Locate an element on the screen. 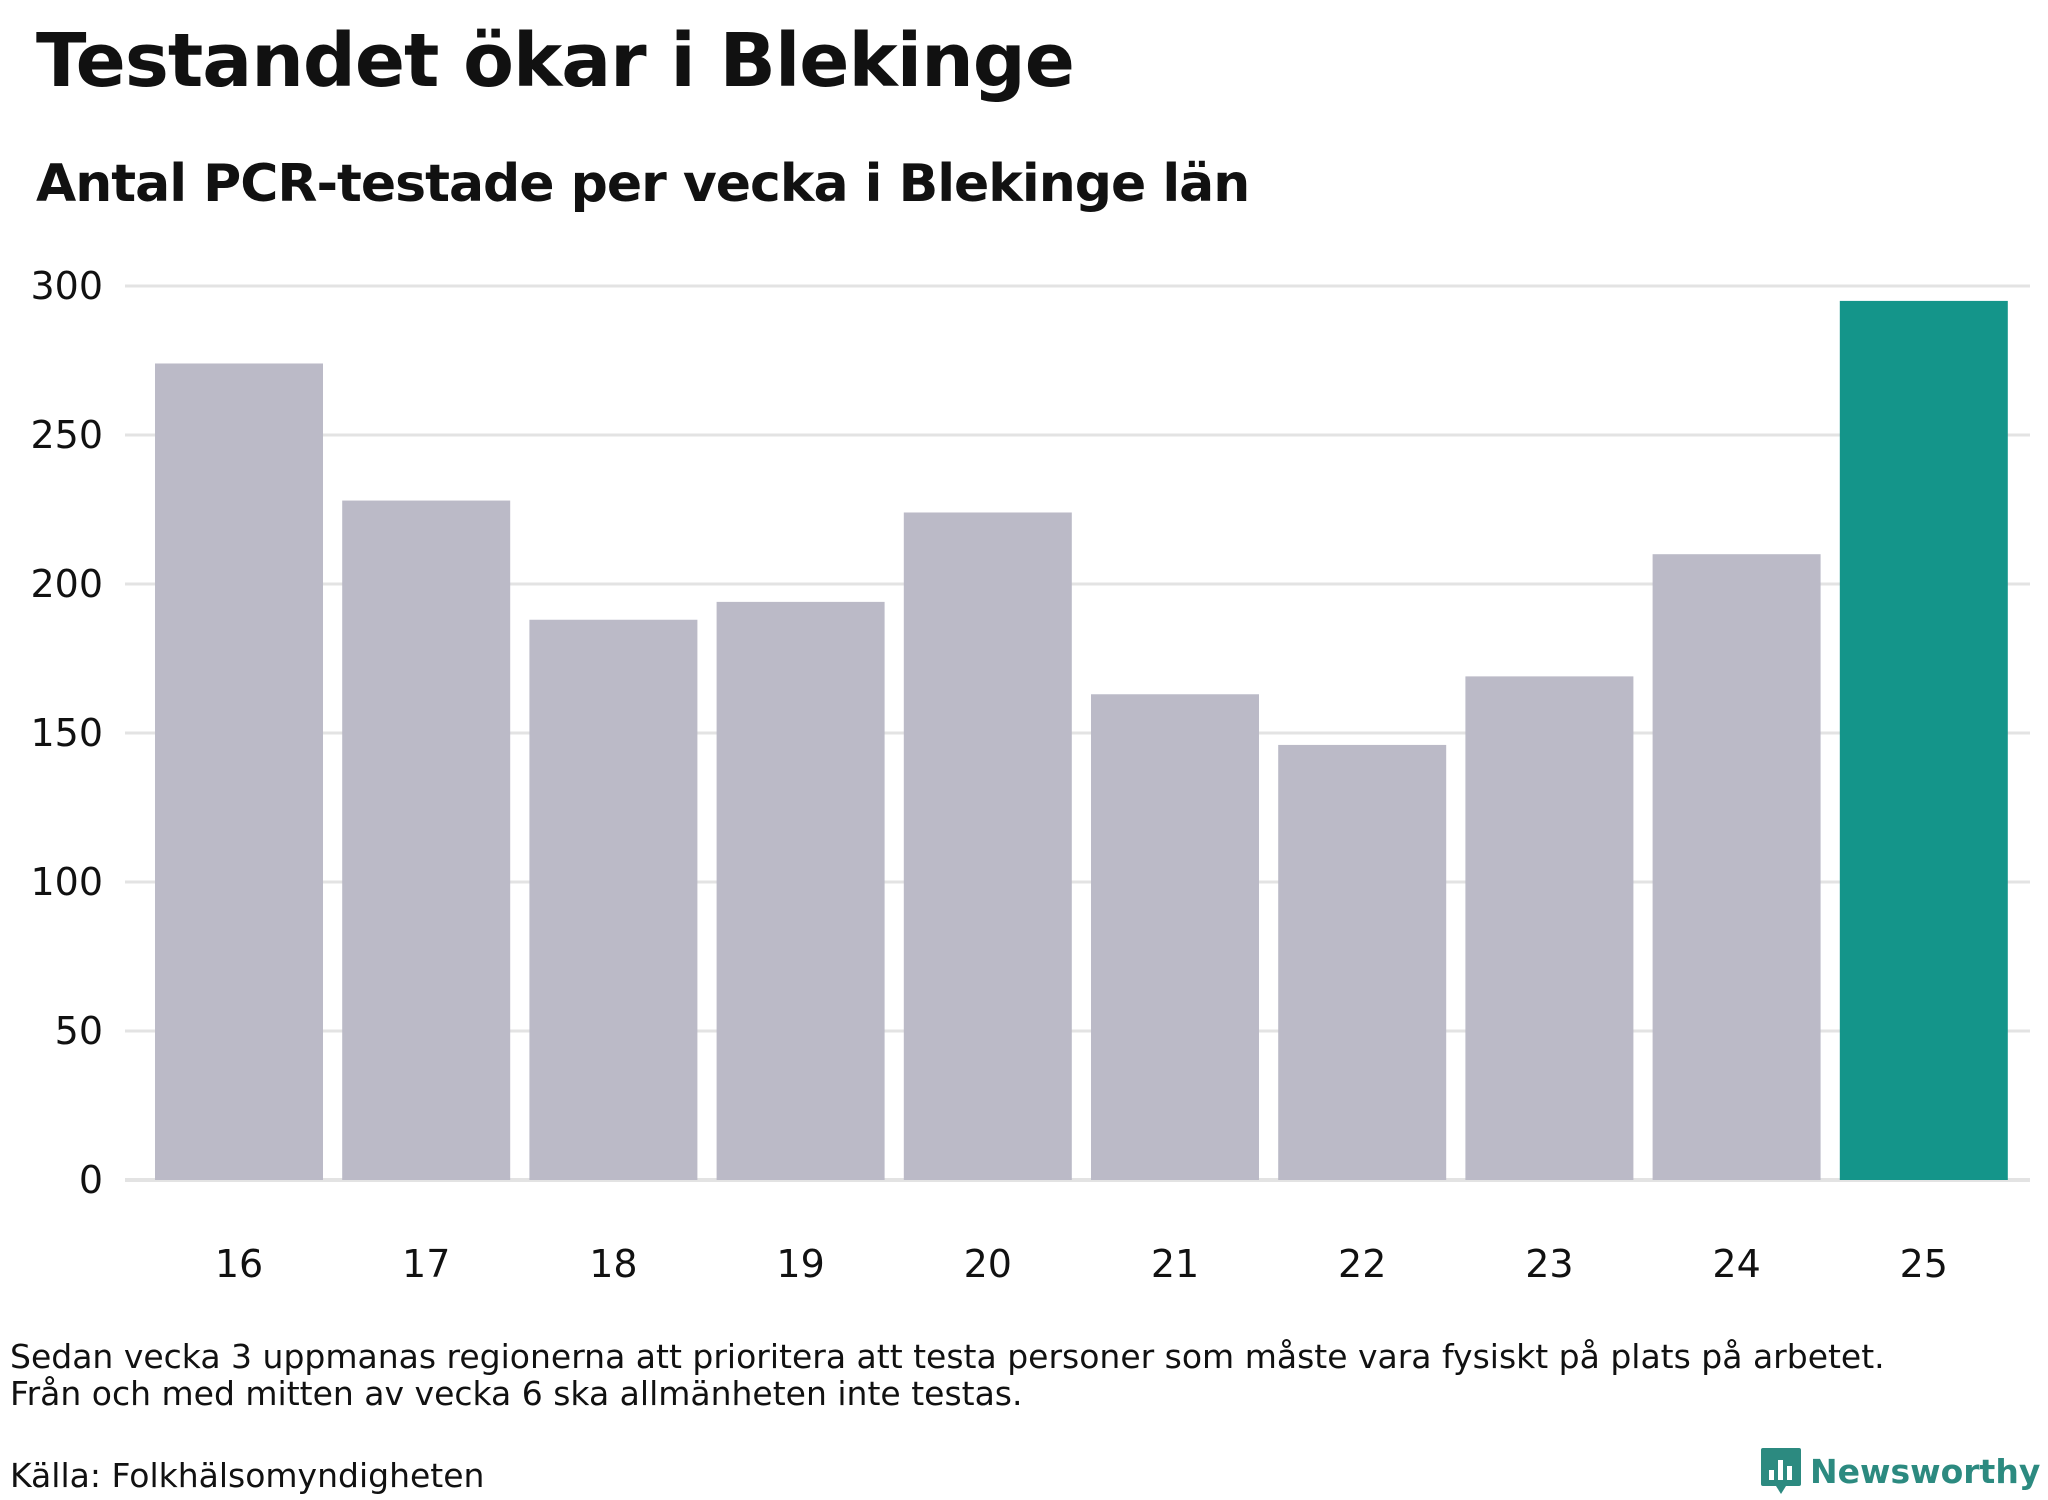 This screenshot has width=2048, height=1500. x-axis-ticks: 16 17 18 19 20 21 22 23 24 25 is located at coordinates (1081, 1264).